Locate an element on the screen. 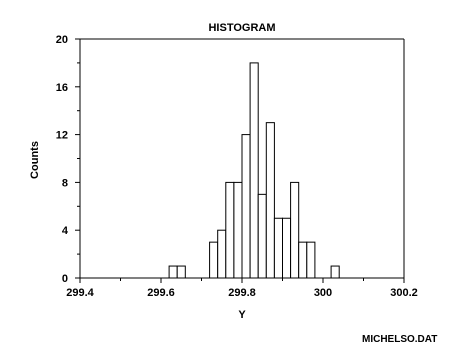 Image resolution: width=466 pixels, height=349 pixels. y-tick-label: 12 is located at coordinates (62, 136).